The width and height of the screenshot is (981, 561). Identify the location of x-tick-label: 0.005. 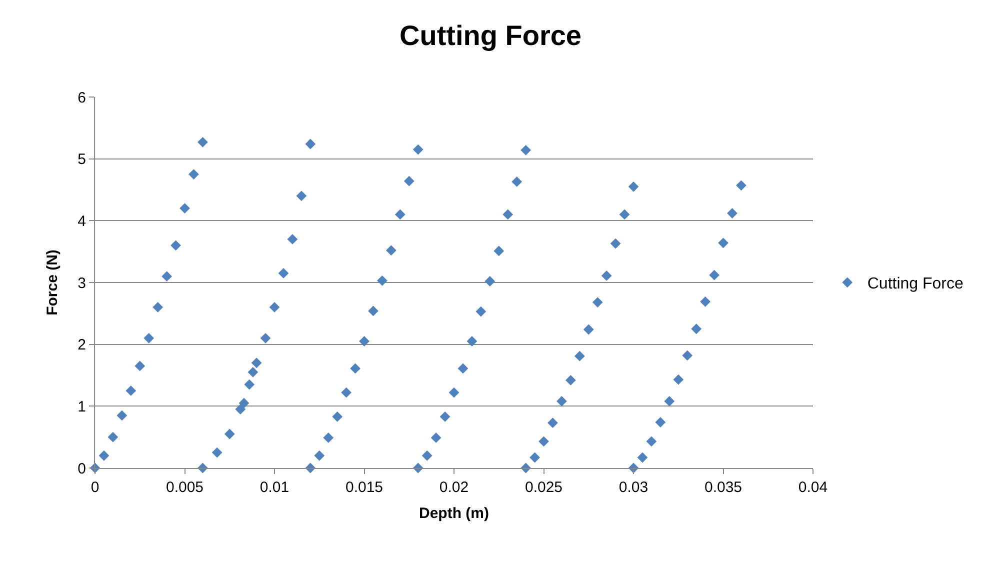
(185, 487).